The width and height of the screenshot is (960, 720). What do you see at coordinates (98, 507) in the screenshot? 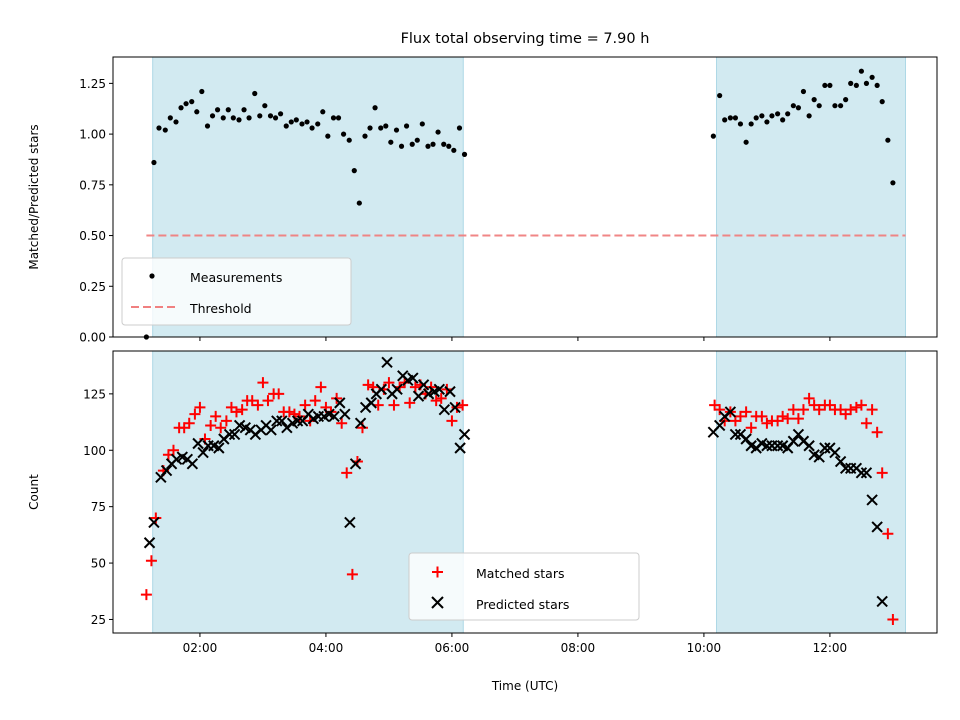
I see `y-tick-label: 75` at bounding box center [98, 507].